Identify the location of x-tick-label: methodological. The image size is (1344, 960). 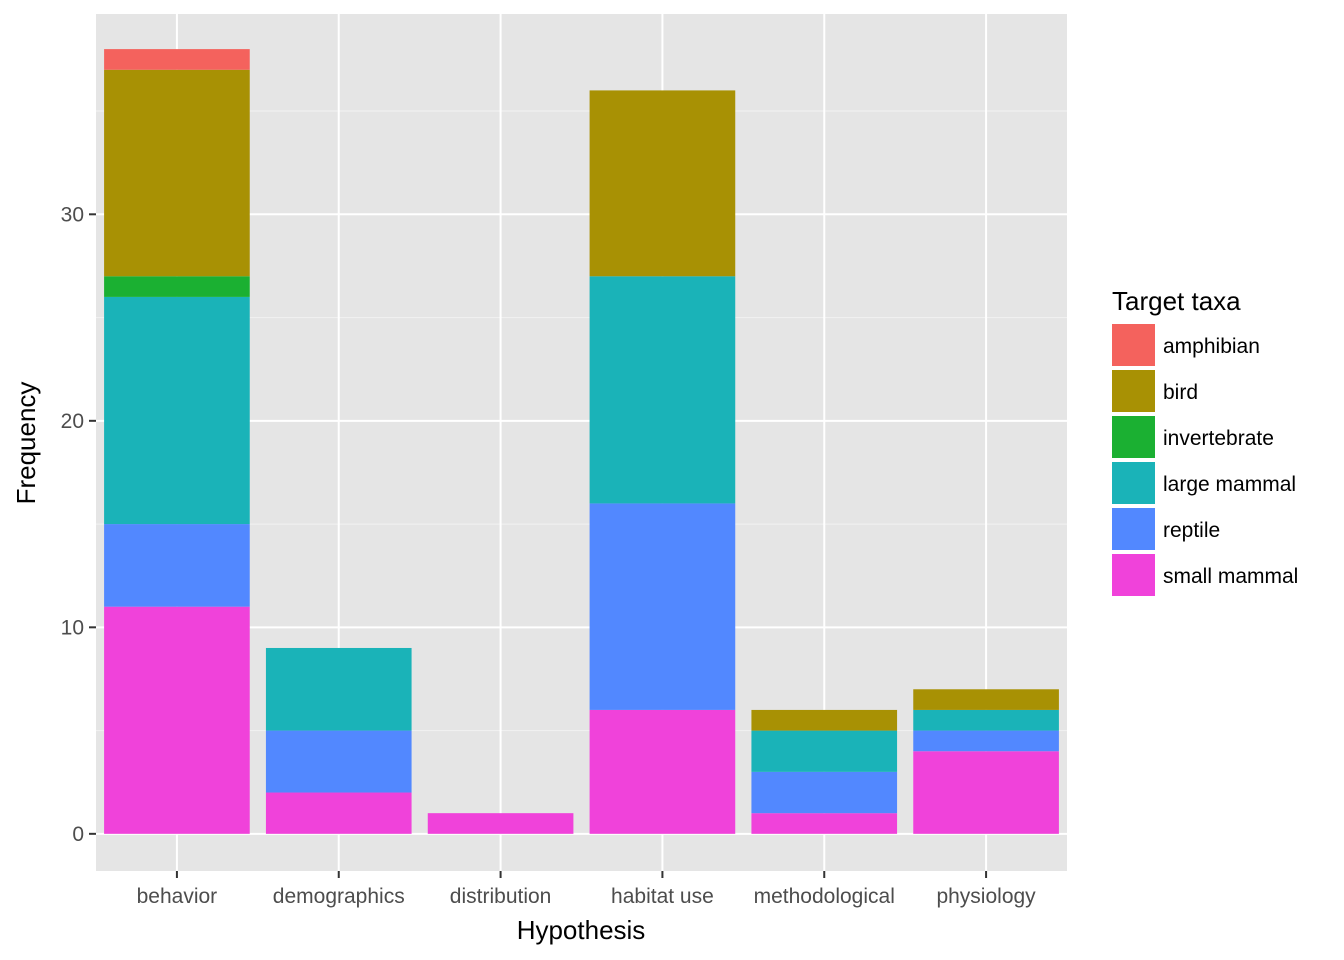
(824, 896).